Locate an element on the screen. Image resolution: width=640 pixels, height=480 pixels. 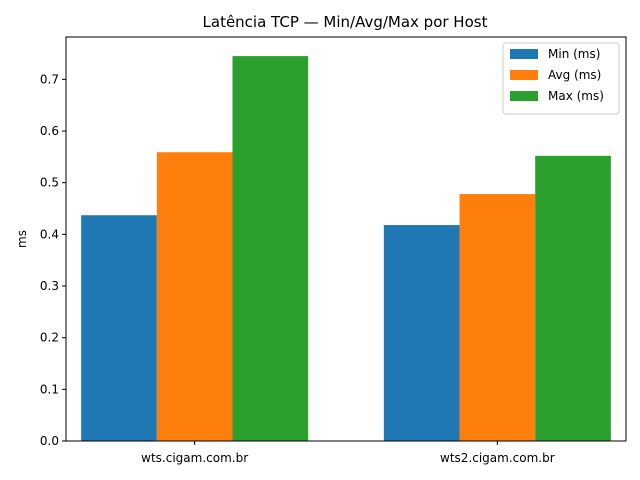
y-tick-label: 0.0 is located at coordinates (49, 441).